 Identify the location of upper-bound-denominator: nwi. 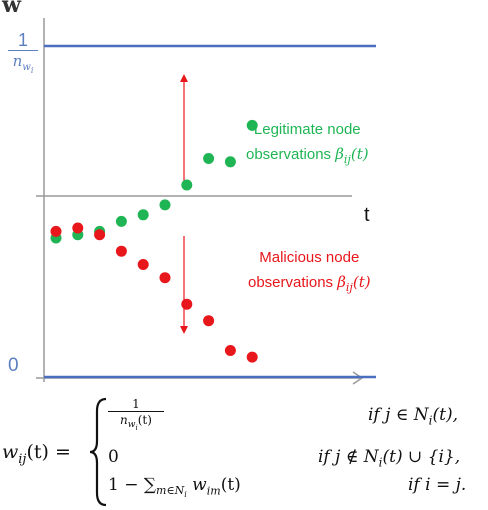
(23, 63).